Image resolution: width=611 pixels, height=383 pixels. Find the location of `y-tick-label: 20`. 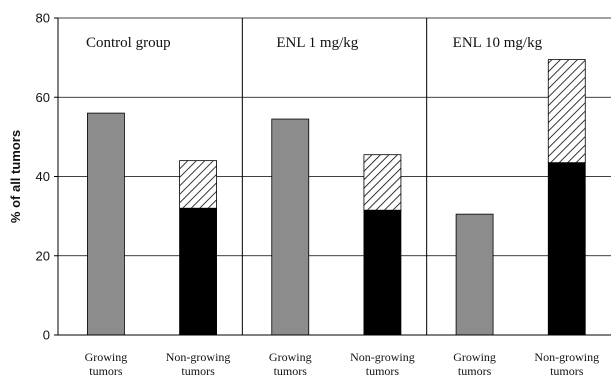

y-tick-label: 20 is located at coordinates (43, 255).